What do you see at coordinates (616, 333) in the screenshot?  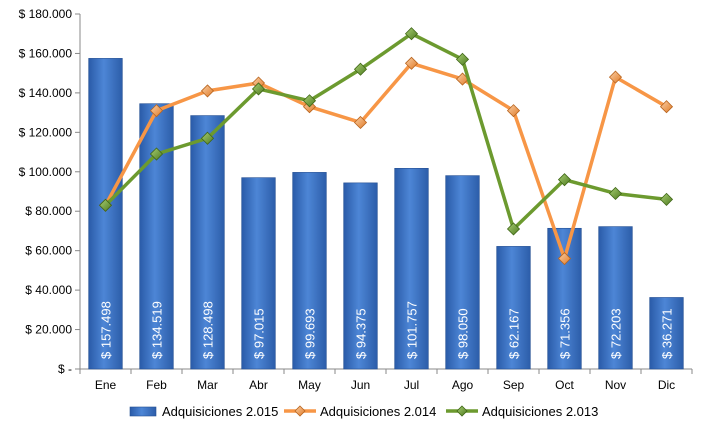 I see `bar-data-label: $ 72.203` at bounding box center [616, 333].